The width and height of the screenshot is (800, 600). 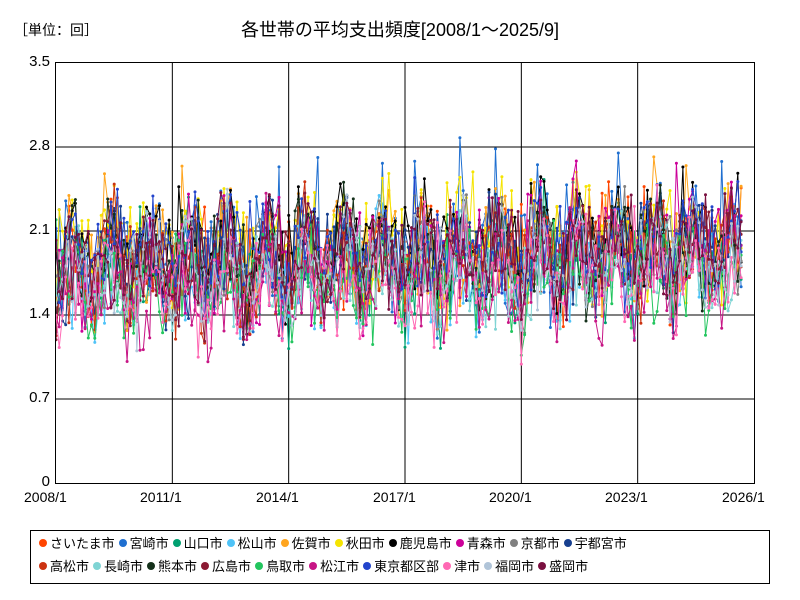 I want to click on legend-item: 広島市, so click(x=226, y=565).